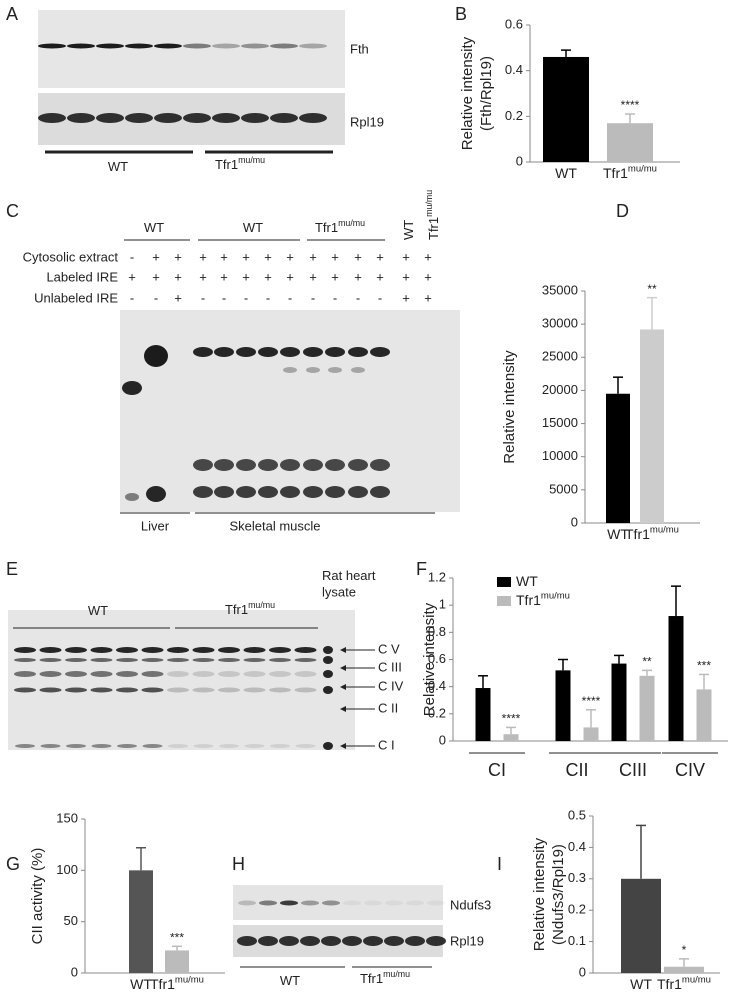 Image resolution: width=734 pixels, height=993 pixels. What do you see at coordinates (499, 864) in the screenshot?
I see `panel-label: I` at bounding box center [499, 864].